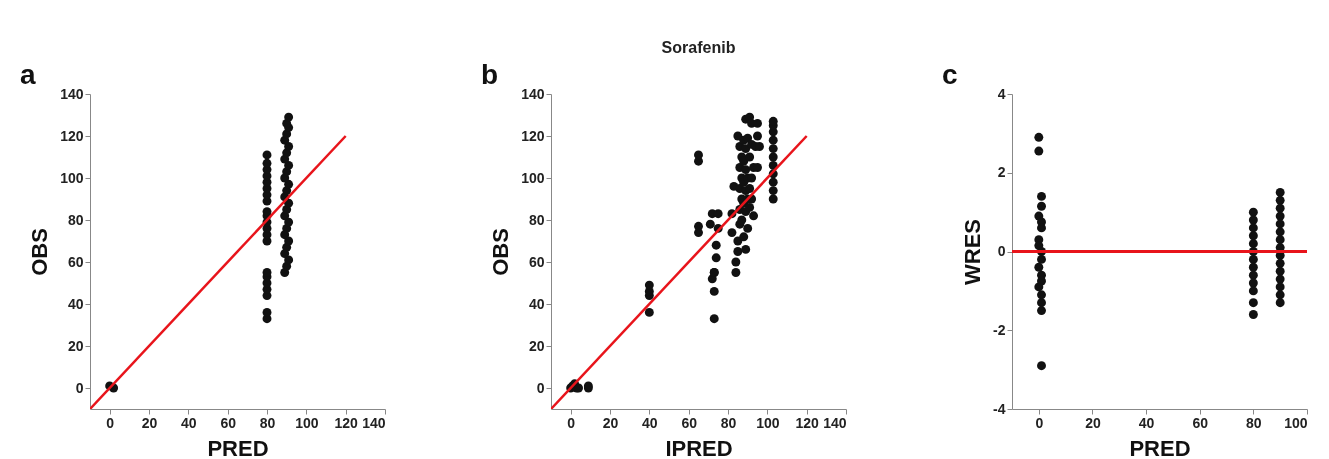  What do you see at coordinates (28, 74) in the screenshot?
I see `text: a` at bounding box center [28, 74].